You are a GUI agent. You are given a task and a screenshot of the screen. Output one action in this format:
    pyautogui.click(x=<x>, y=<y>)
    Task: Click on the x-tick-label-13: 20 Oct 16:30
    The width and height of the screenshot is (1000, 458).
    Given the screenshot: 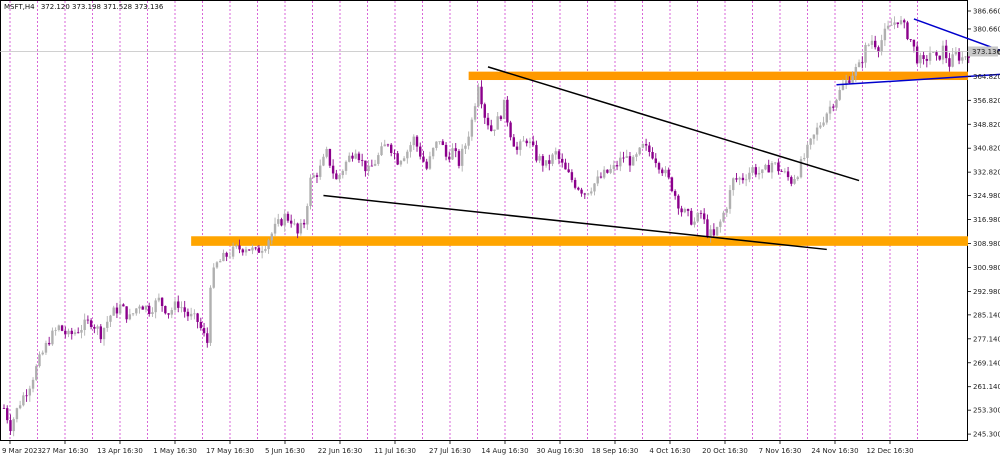 What is the action you would take?
    pyautogui.click(x=725, y=451)
    